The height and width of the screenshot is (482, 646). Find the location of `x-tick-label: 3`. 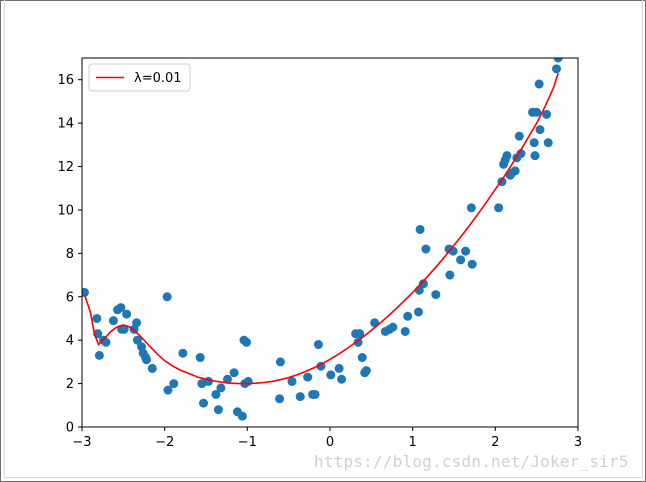

x-tick-label: 3 is located at coordinates (578, 442).